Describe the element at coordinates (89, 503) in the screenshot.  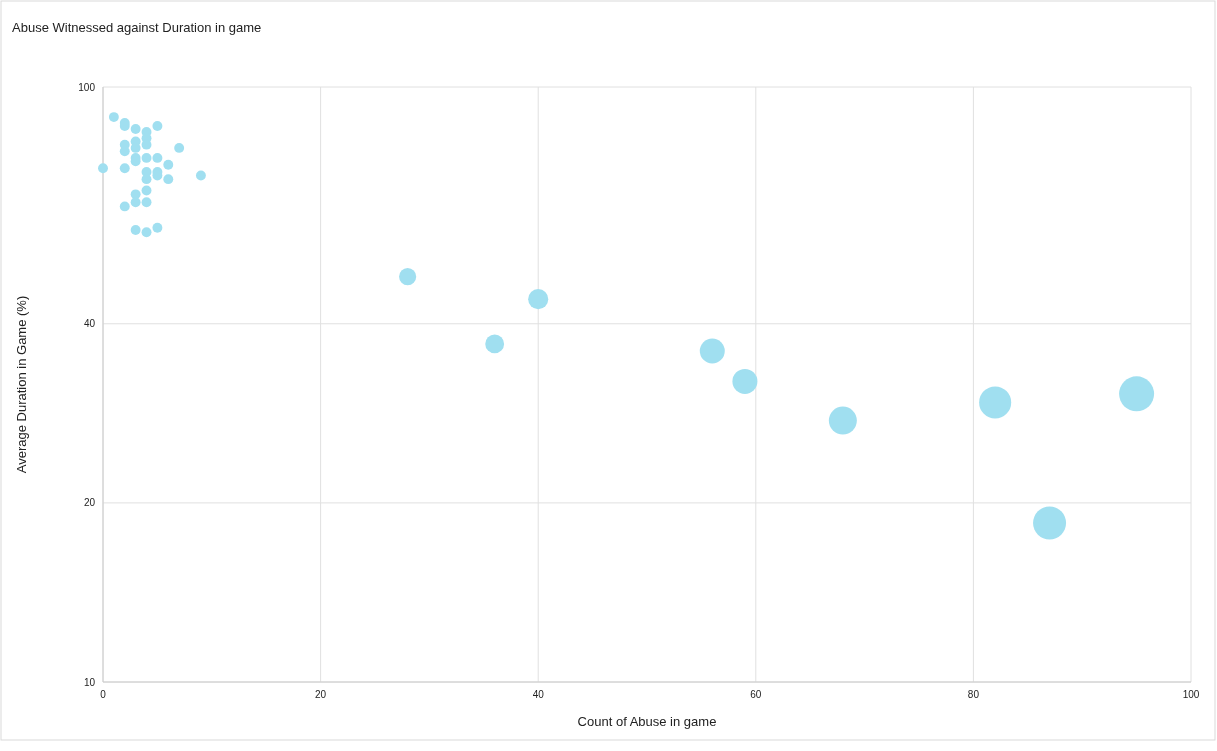
I see `y-tick-label: 20` at that location.